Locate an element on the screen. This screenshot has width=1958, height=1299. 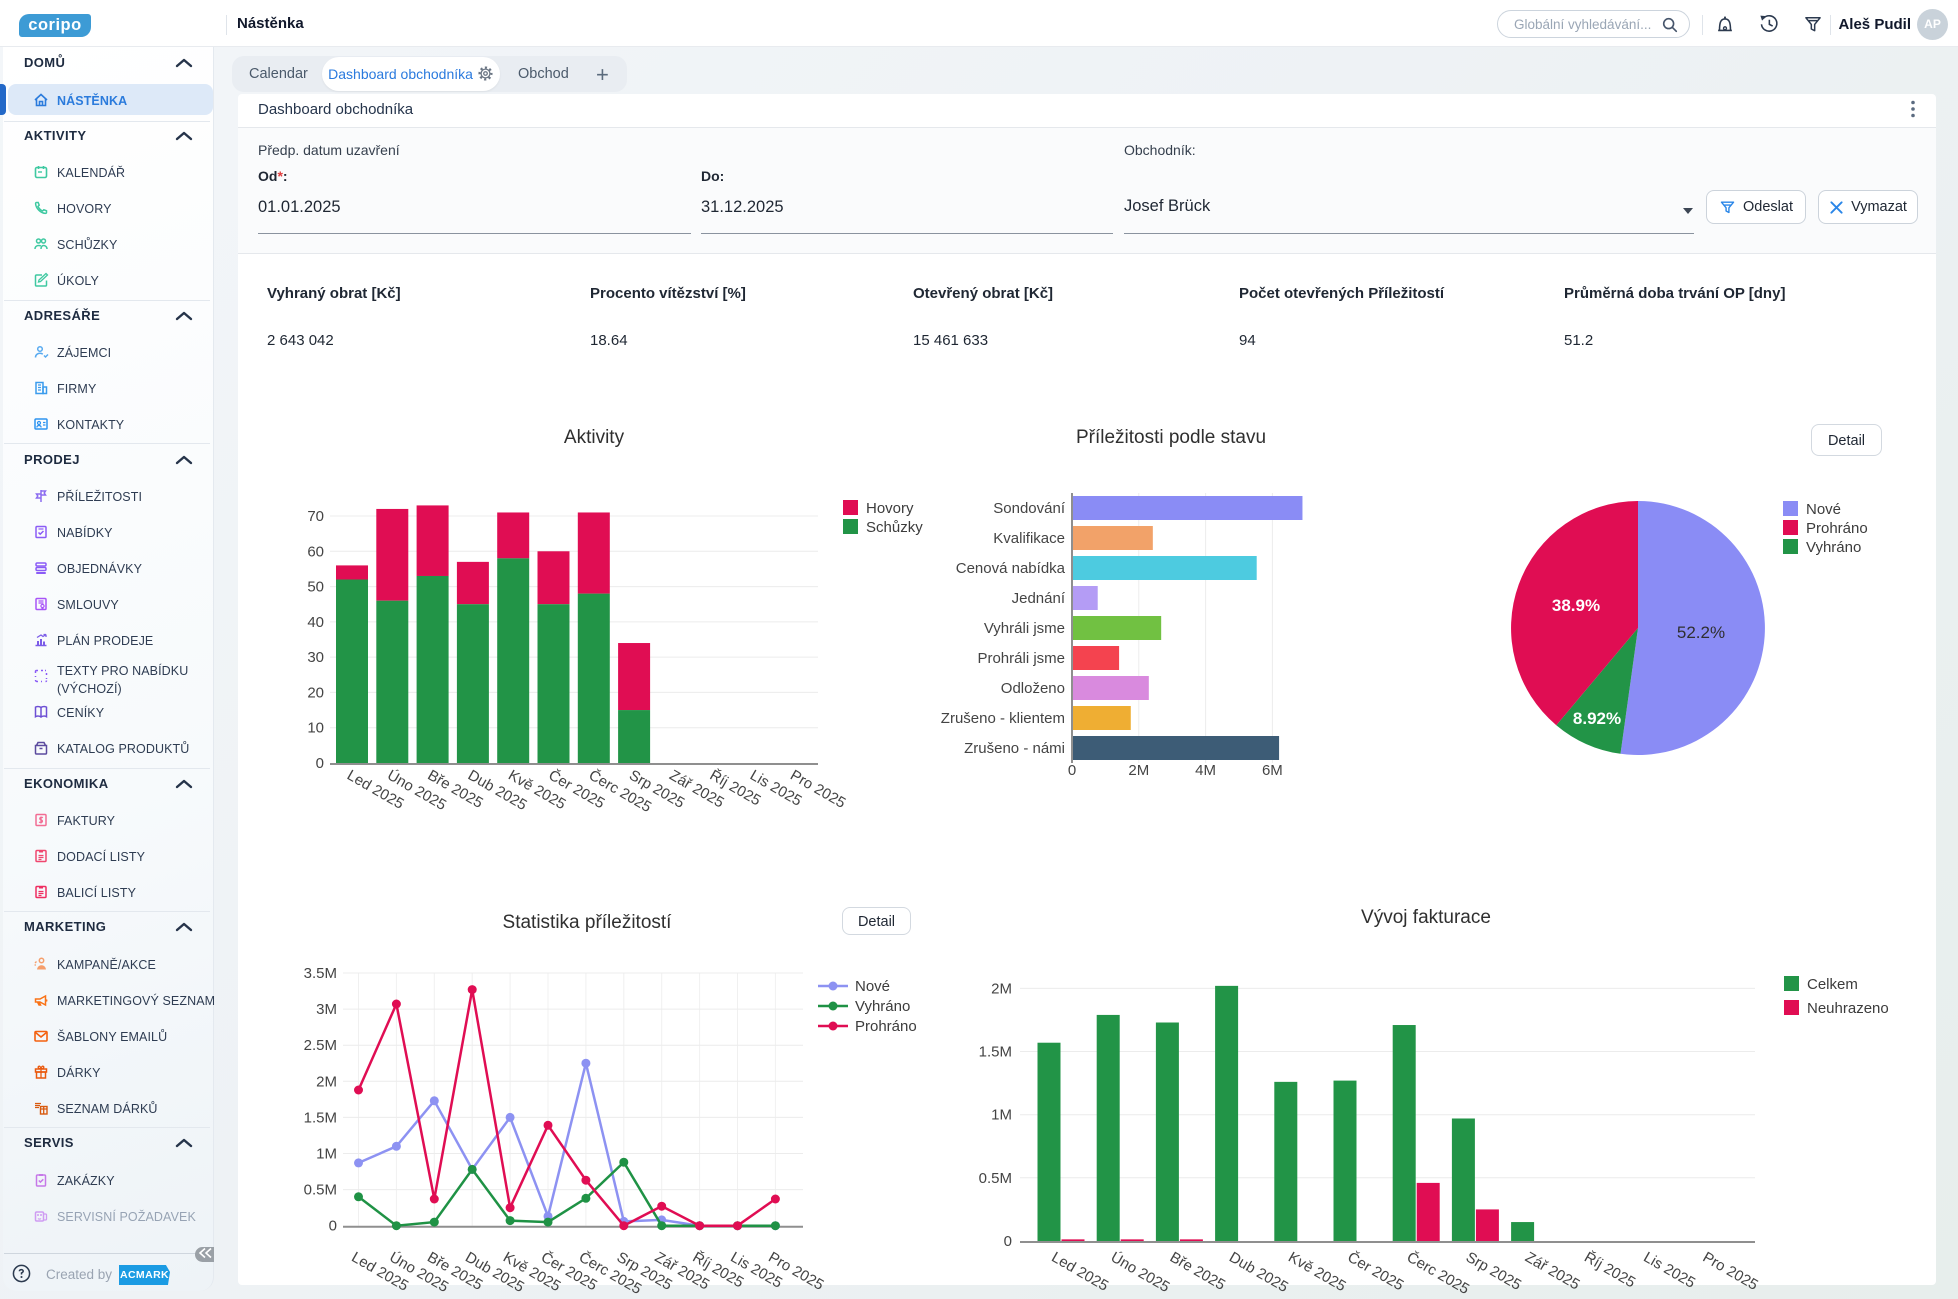
svg-text: 40 is located at coordinates (315, 622).